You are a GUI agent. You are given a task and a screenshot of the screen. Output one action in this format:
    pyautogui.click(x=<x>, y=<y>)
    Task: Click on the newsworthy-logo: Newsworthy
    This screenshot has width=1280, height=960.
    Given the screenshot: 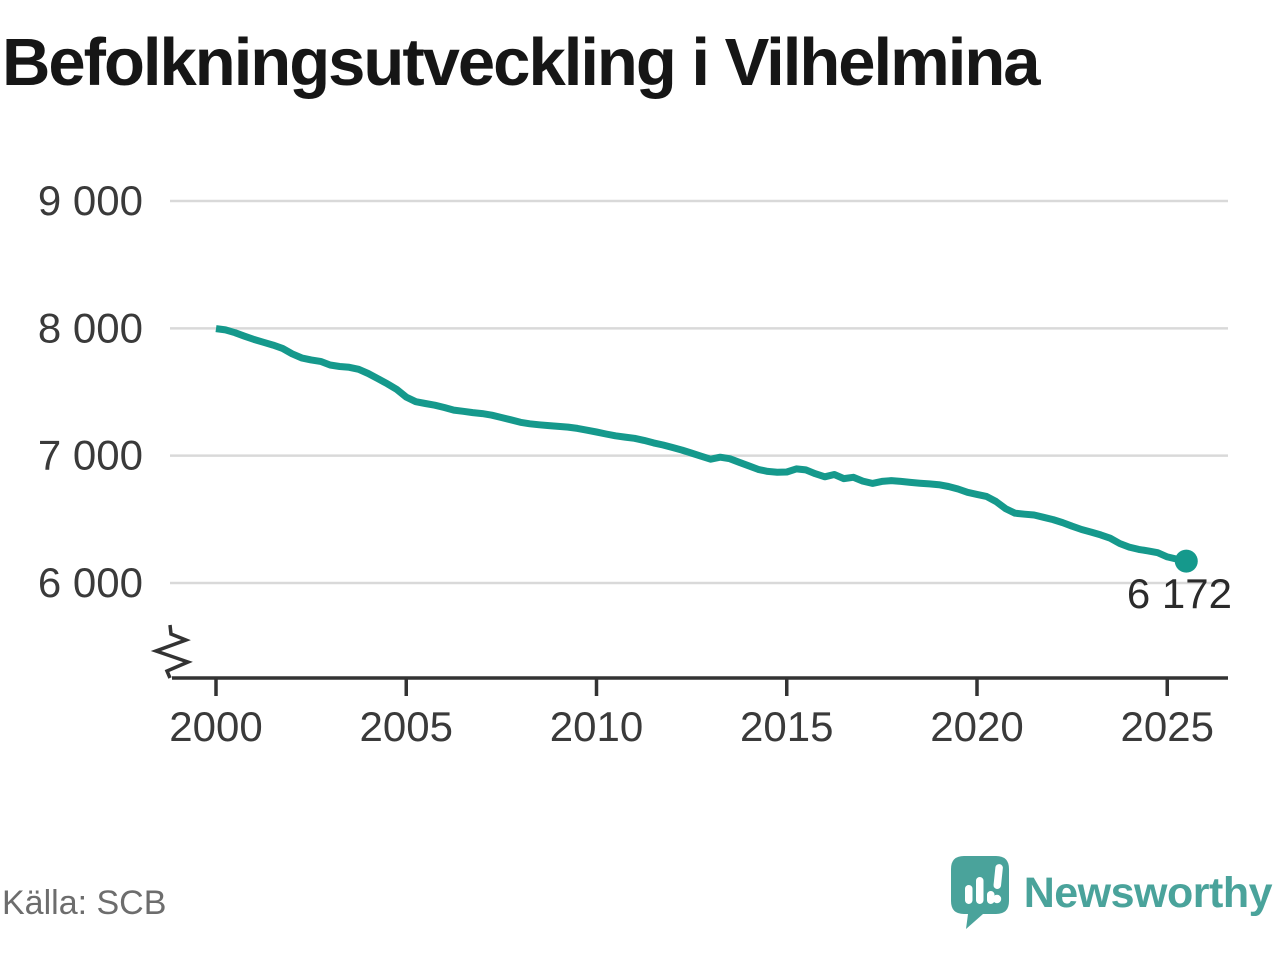 What is the action you would take?
    pyautogui.click(x=1111, y=893)
    